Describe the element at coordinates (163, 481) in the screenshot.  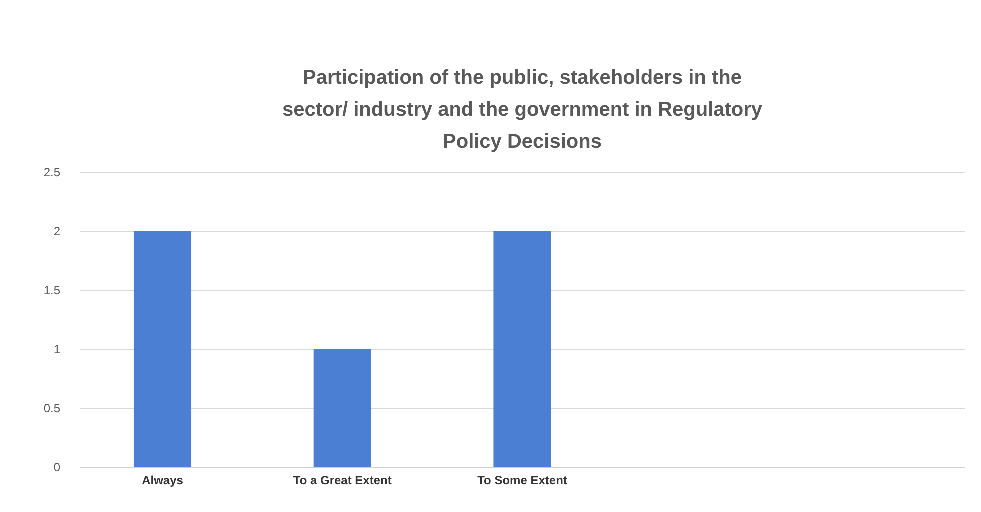
I see `x-tick-label: Always` at that location.